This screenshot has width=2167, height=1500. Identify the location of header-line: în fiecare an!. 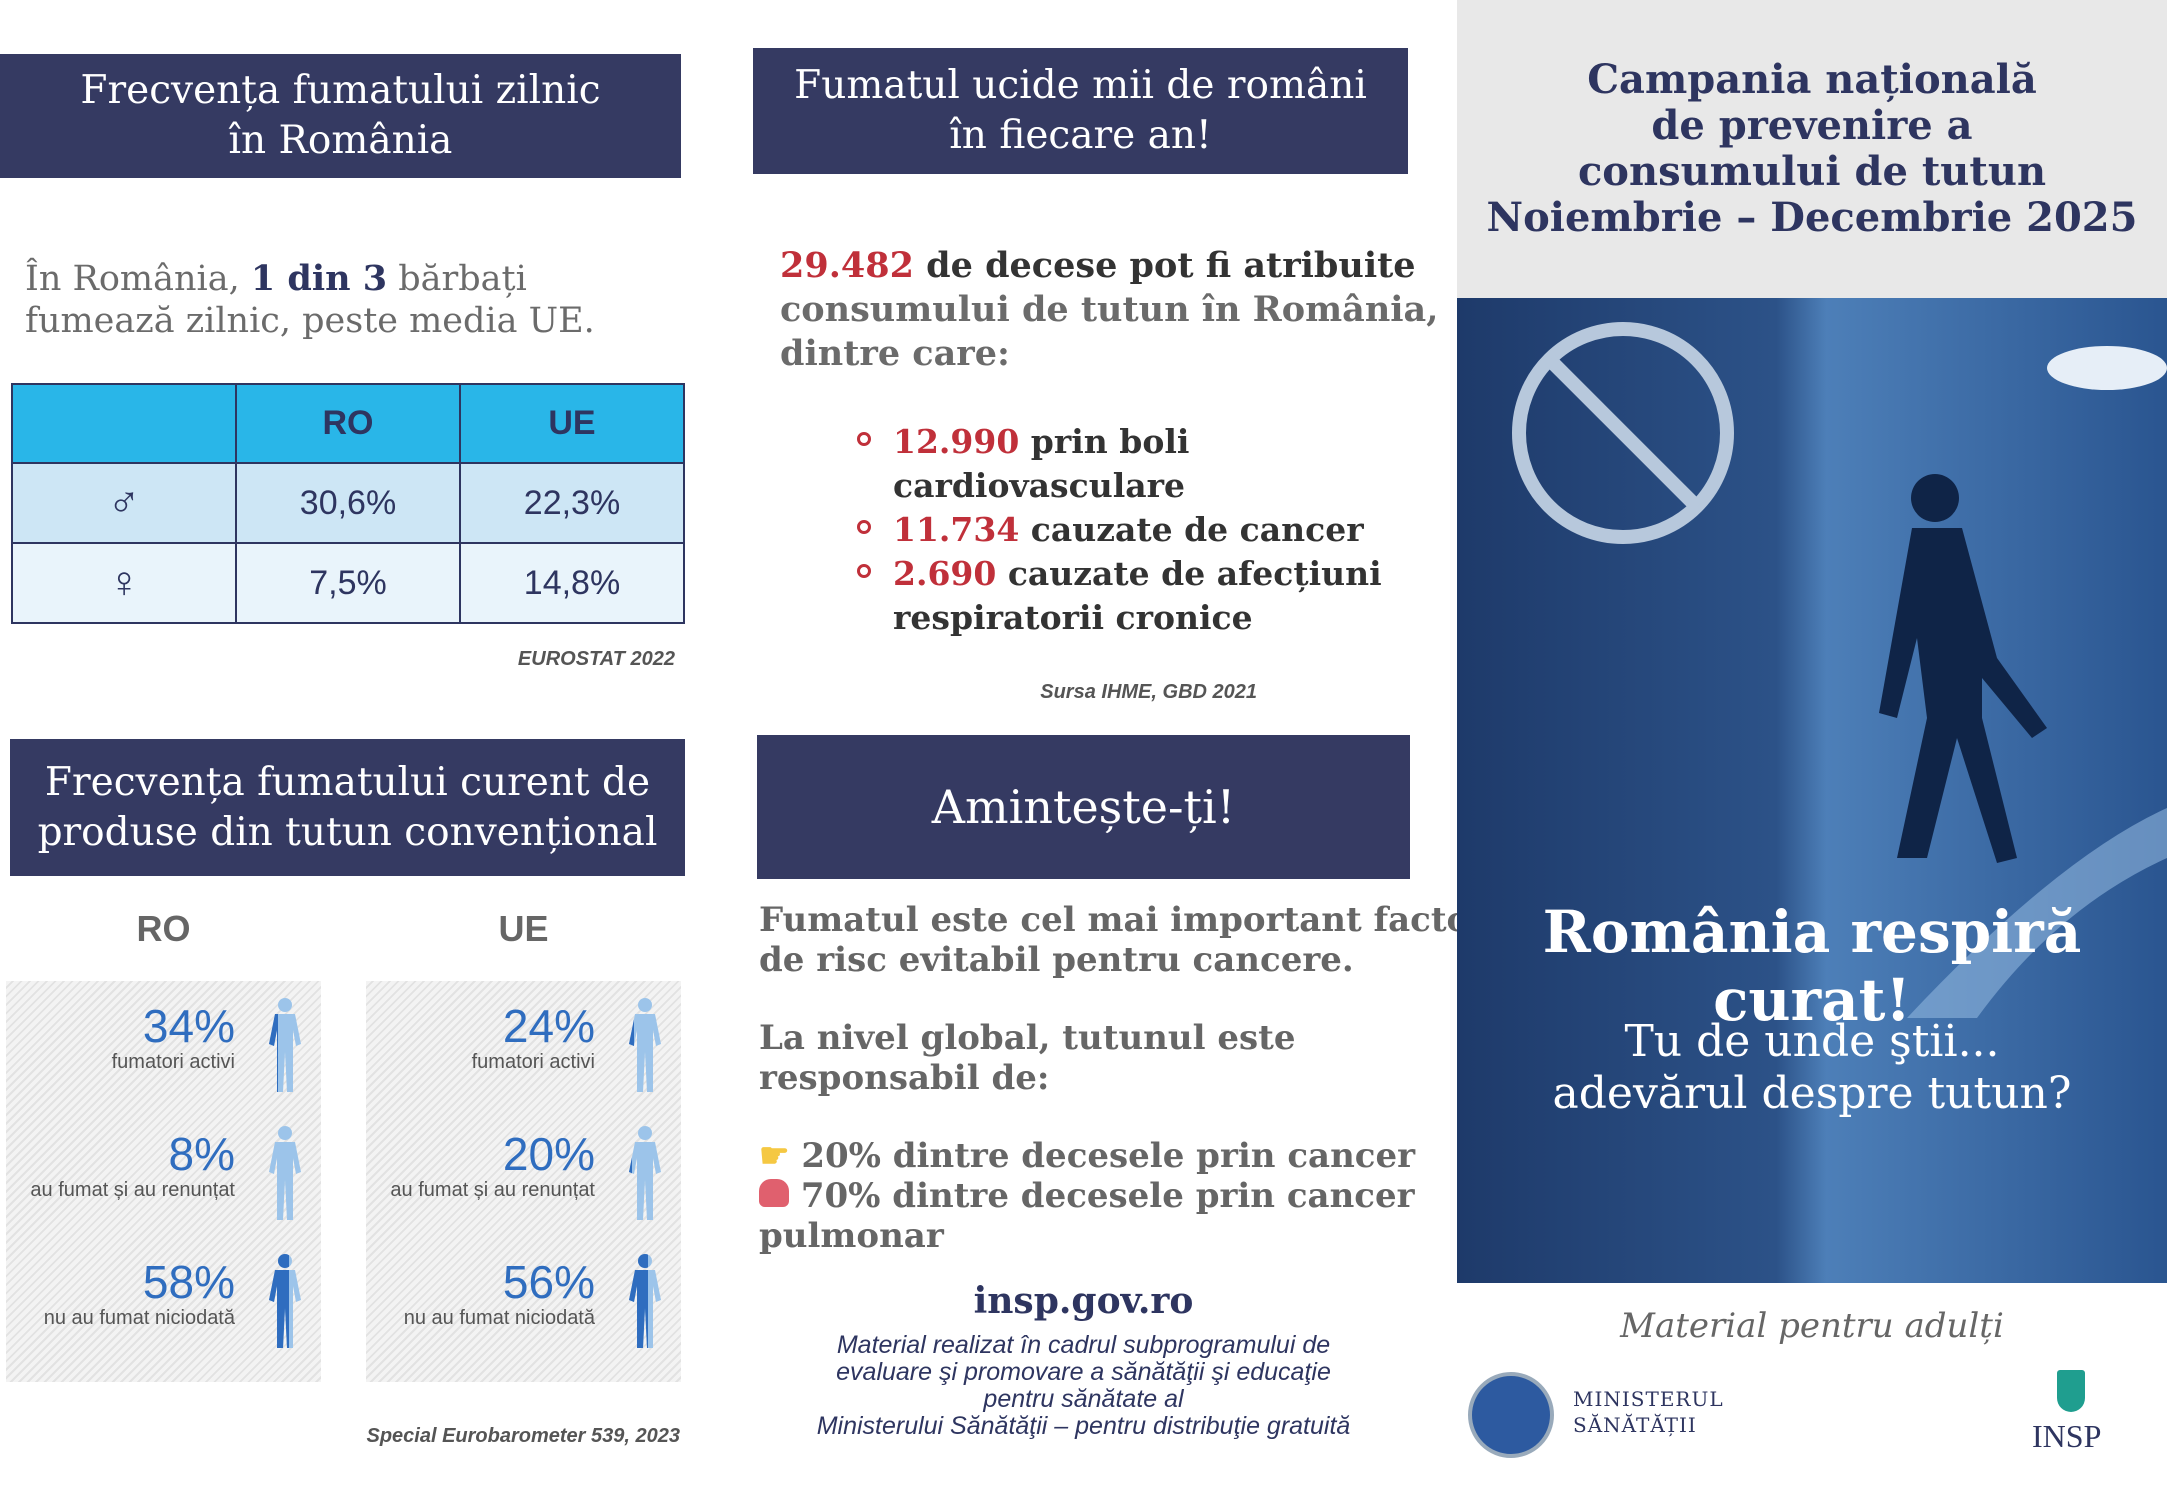
(1080, 135).